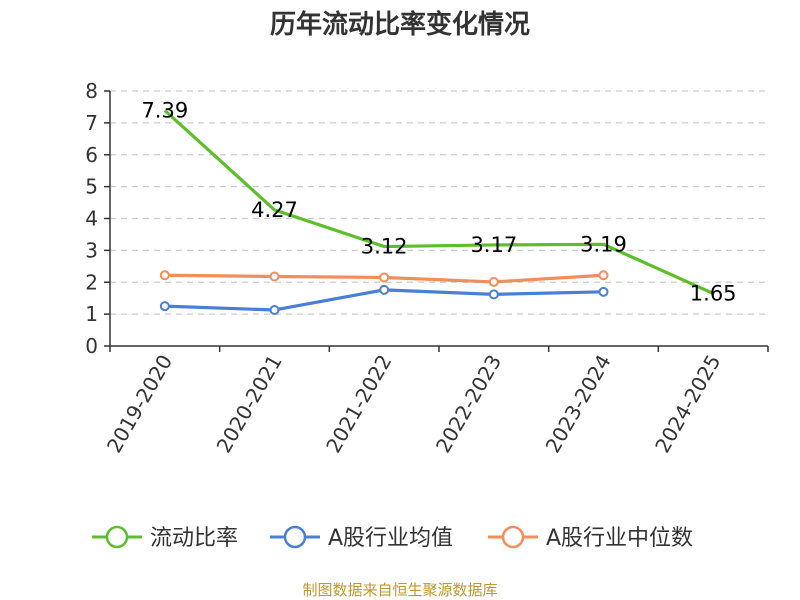 This screenshot has height=600, width=800. I want to click on y-tick-label: 5, so click(91, 187).